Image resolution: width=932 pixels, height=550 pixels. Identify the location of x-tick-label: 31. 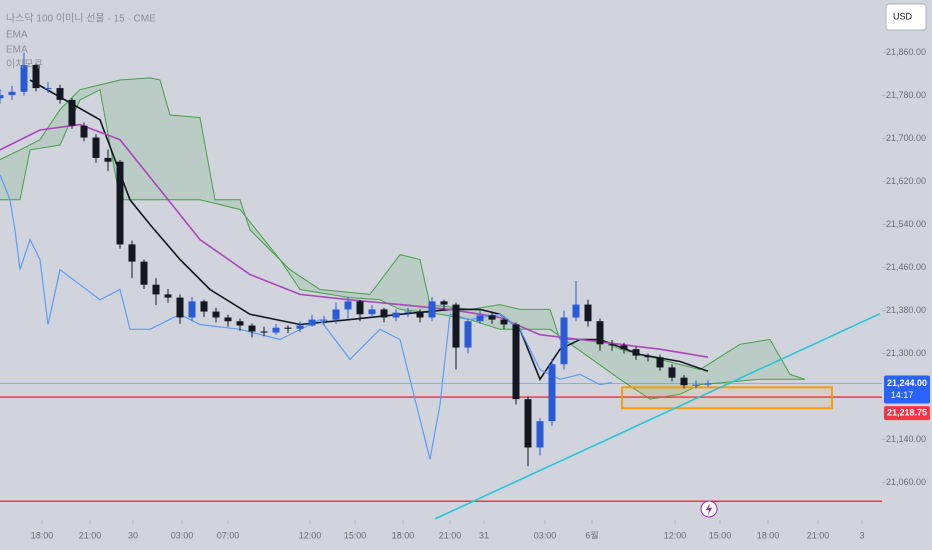
(484, 535).